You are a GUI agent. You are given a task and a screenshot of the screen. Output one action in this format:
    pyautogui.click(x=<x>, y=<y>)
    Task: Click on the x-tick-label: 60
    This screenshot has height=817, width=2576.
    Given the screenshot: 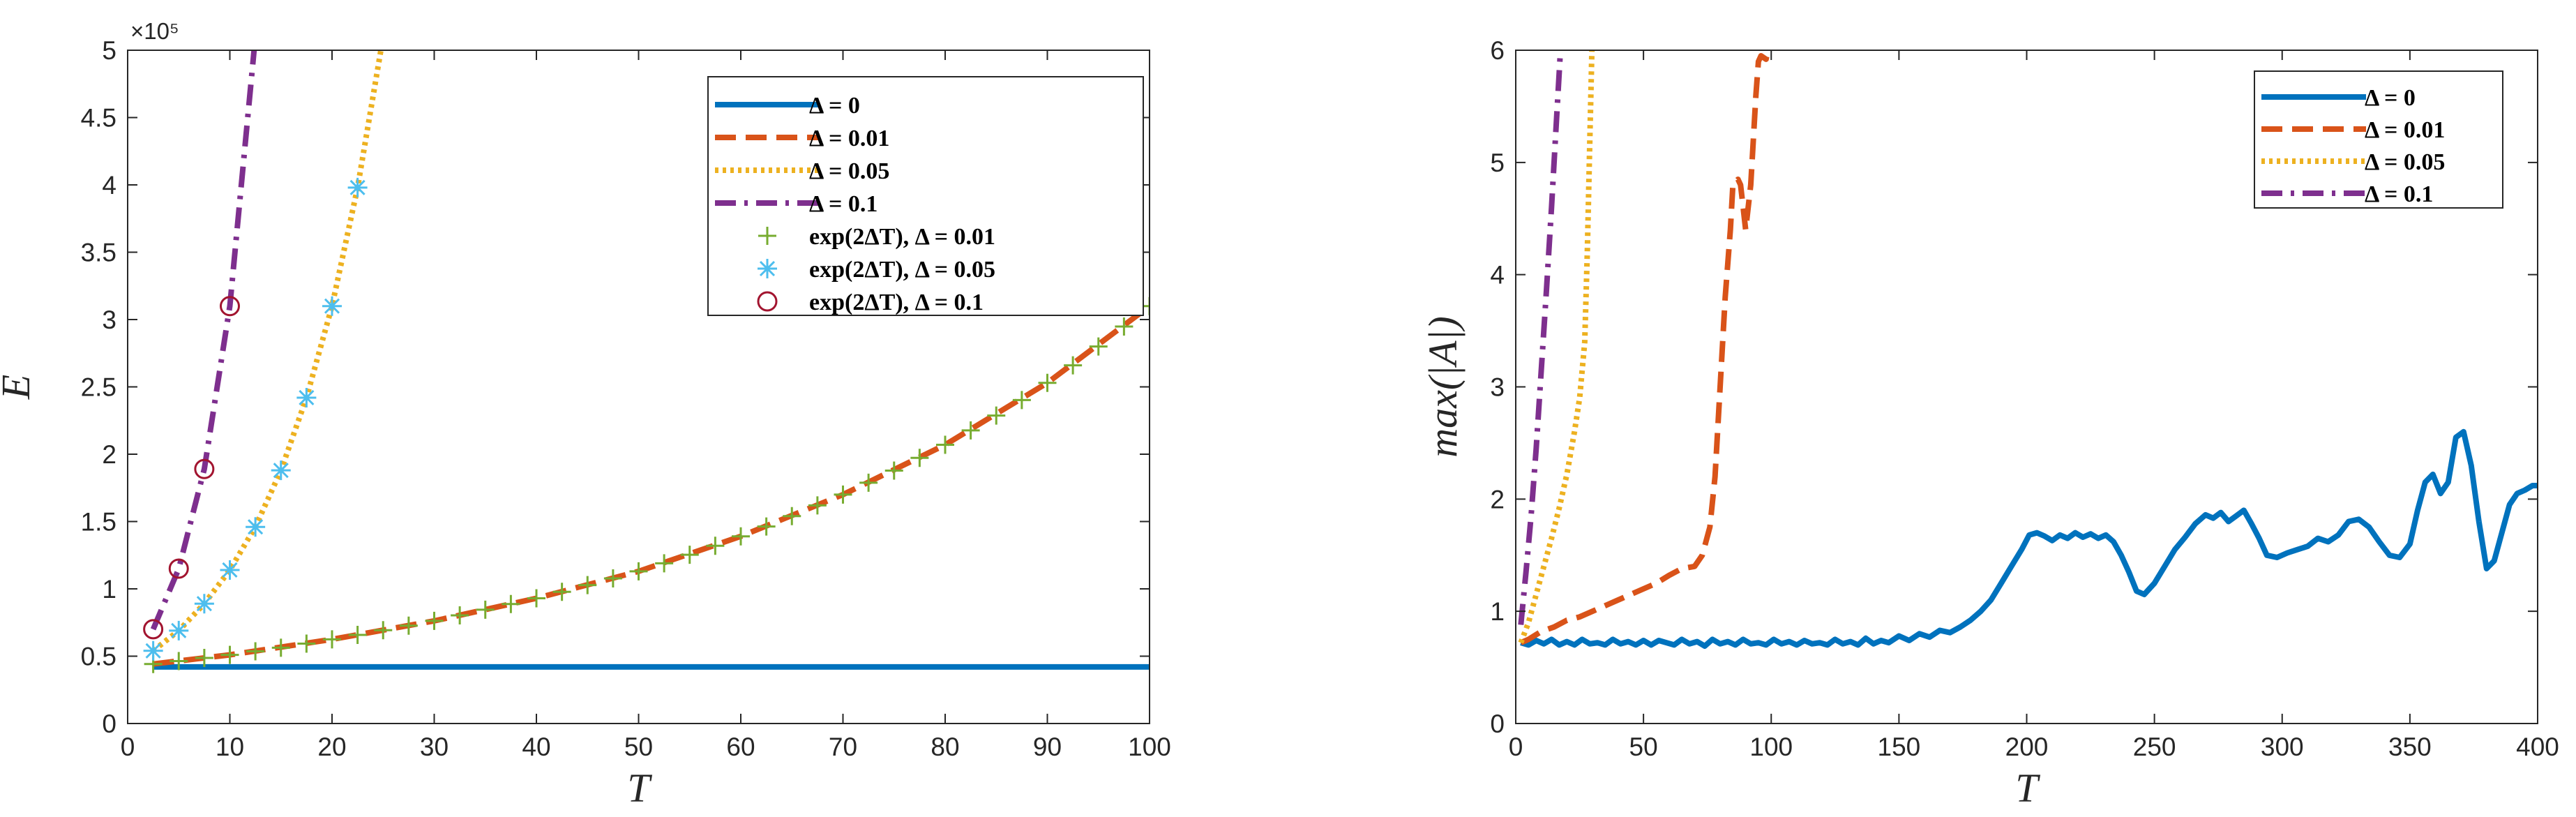 What is the action you would take?
    pyautogui.click(x=740, y=747)
    